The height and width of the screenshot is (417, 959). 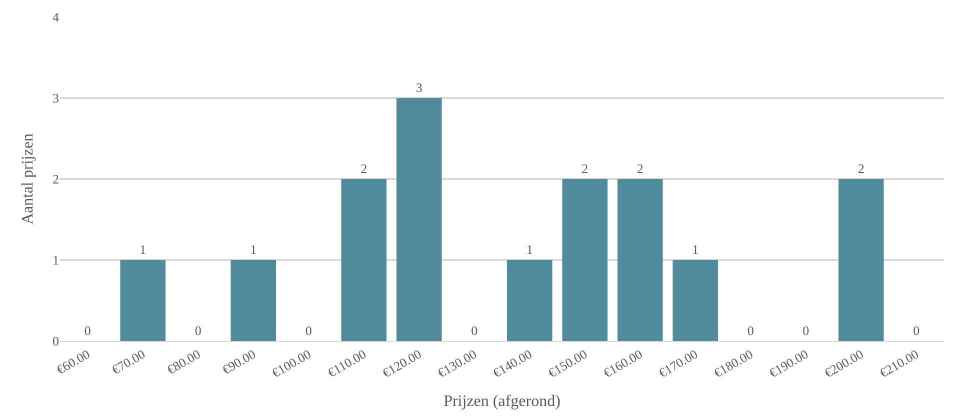 I want to click on x-axis-title: Prijzen (afgerond), so click(x=502, y=401).